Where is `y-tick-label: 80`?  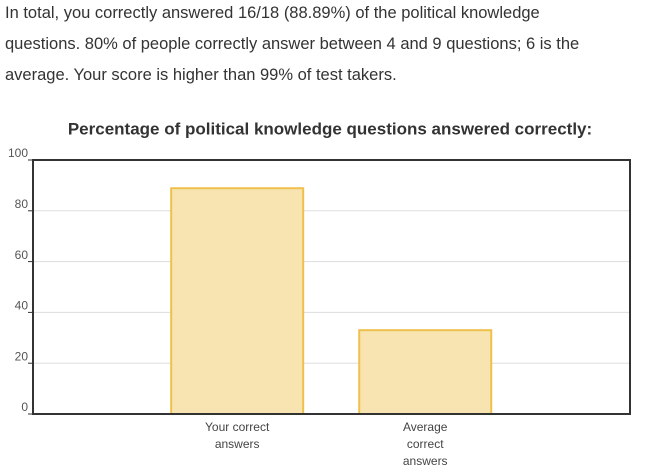
y-tick-label: 80 is located at coordinates (22, 204).